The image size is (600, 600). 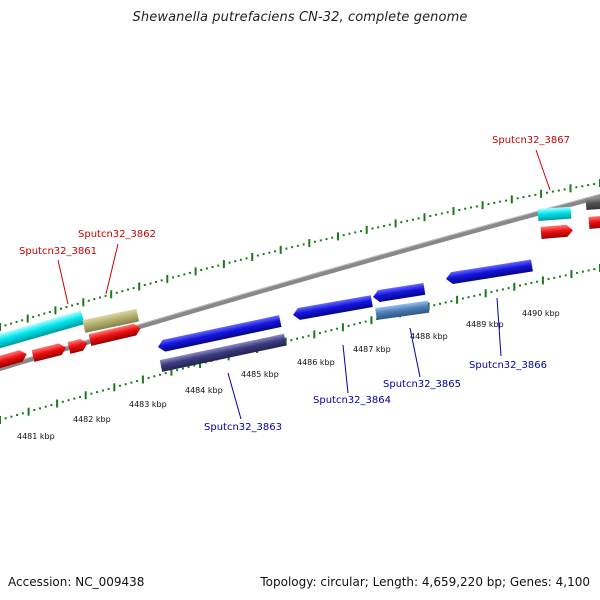 I want to click on gene-label-sputcn32-3864: Sputcn32_3864, so click(x=352, y=400).